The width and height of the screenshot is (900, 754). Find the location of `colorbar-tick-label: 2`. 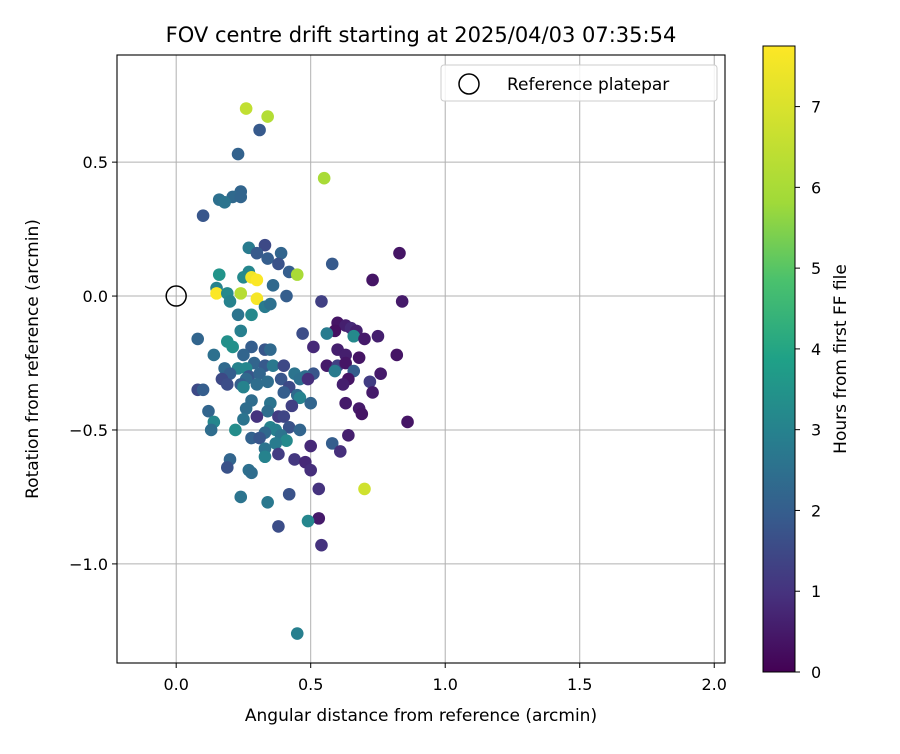

colorbar-tick-label: 2 is located at coordinates (816, 510).